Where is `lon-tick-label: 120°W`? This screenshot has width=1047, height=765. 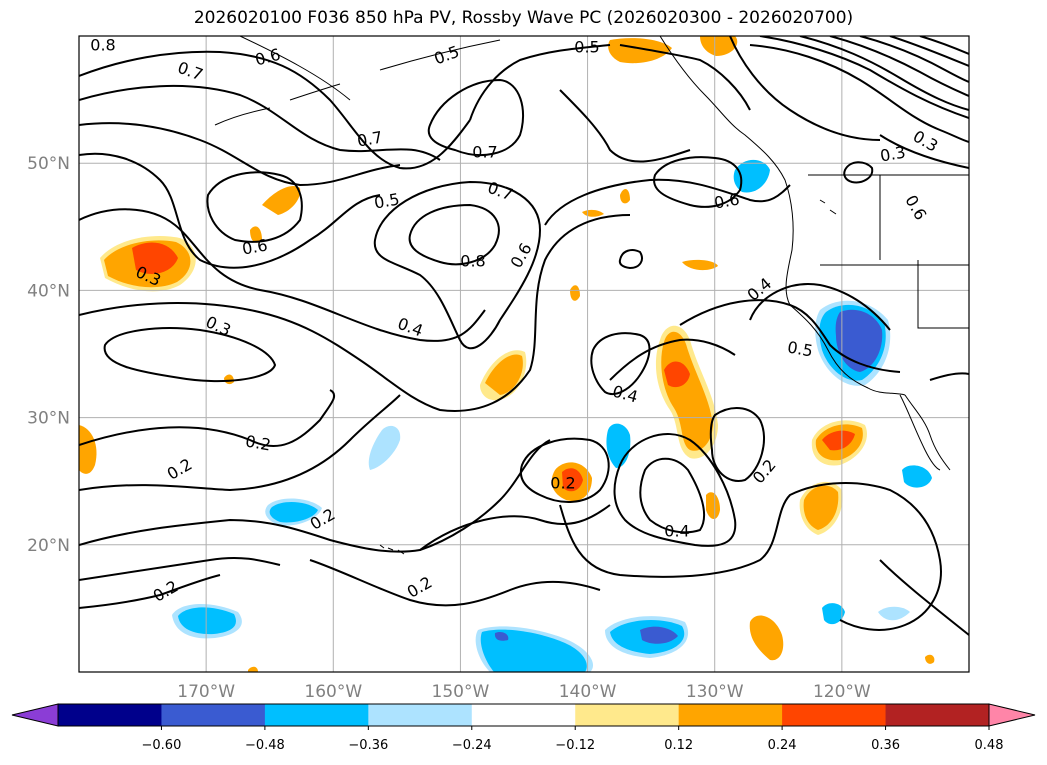 lon-tick-label: 120°W is located at coordinates (842, 692).